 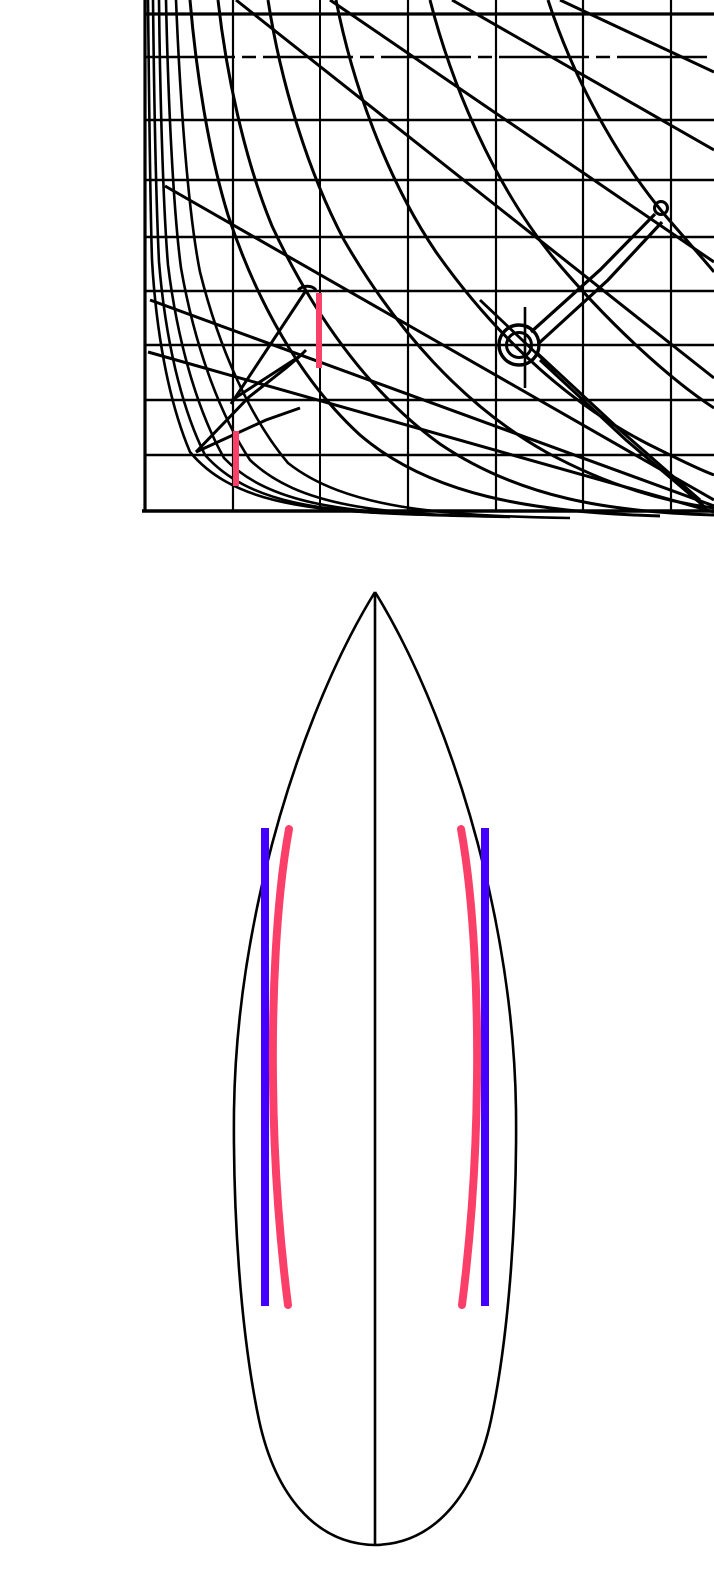 I want to click on frame-curve-c, so click(x=314, y=259).